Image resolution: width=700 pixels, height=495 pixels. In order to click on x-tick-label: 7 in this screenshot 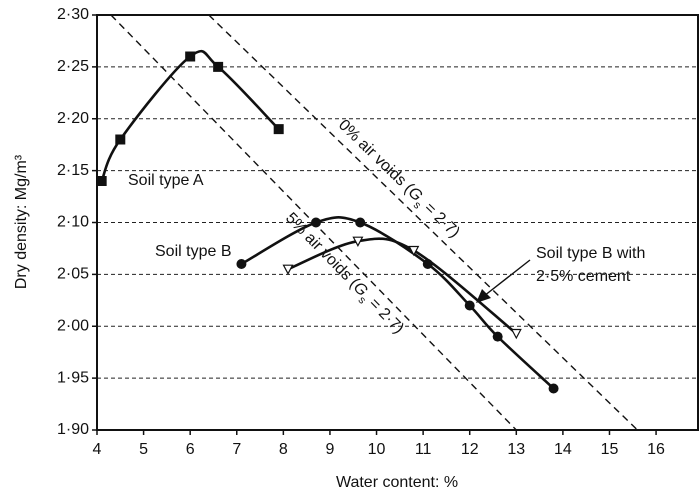, I will do `click(236, 449)`.